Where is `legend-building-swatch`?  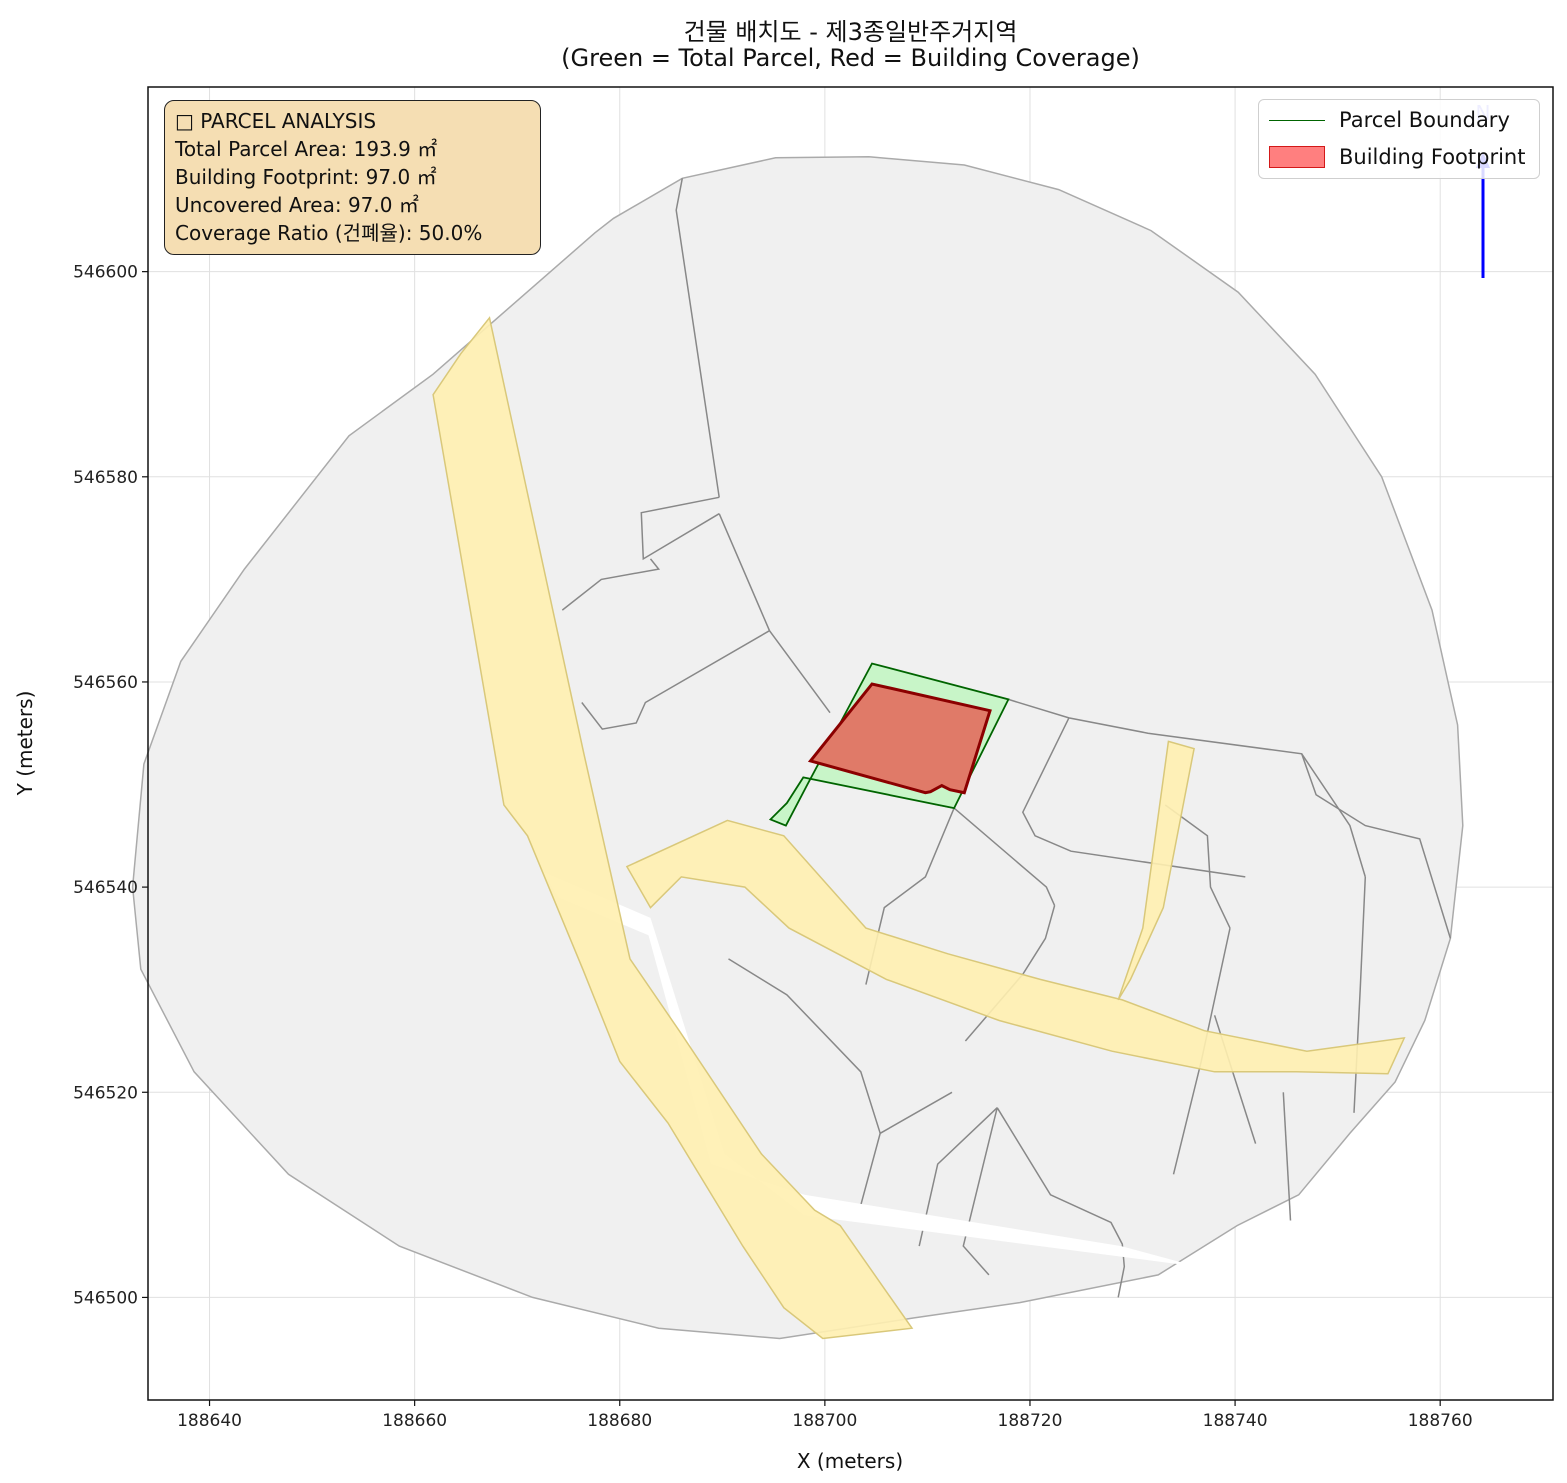 legend-building-swatch is located at coordinates (1297, 157).